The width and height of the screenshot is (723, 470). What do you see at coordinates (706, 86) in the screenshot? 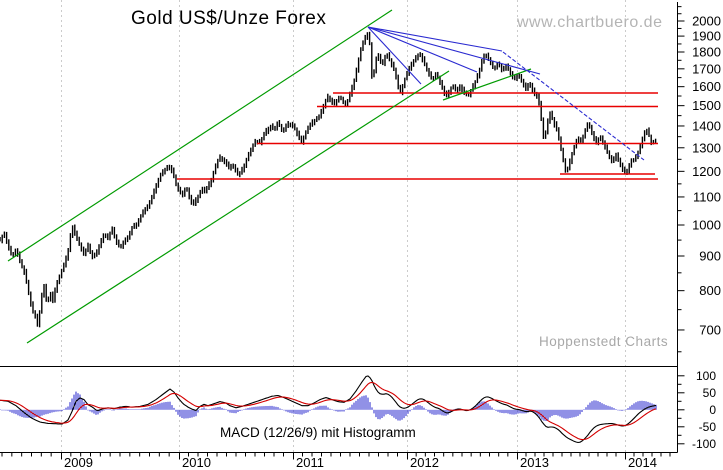
I see `price-tick-label: 1600` at bounding box center [706, 86].